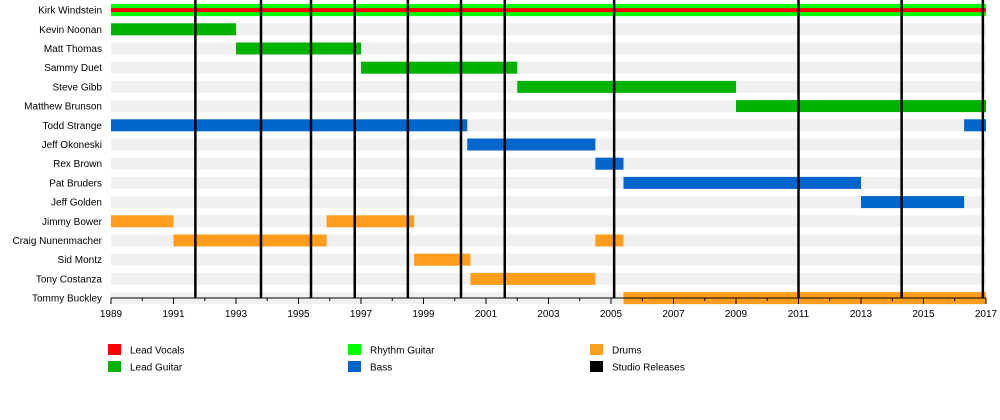  Describe the element at coordinates (381, 368) in the screenshot. I see `legend-label-bass: Bass` at that location.